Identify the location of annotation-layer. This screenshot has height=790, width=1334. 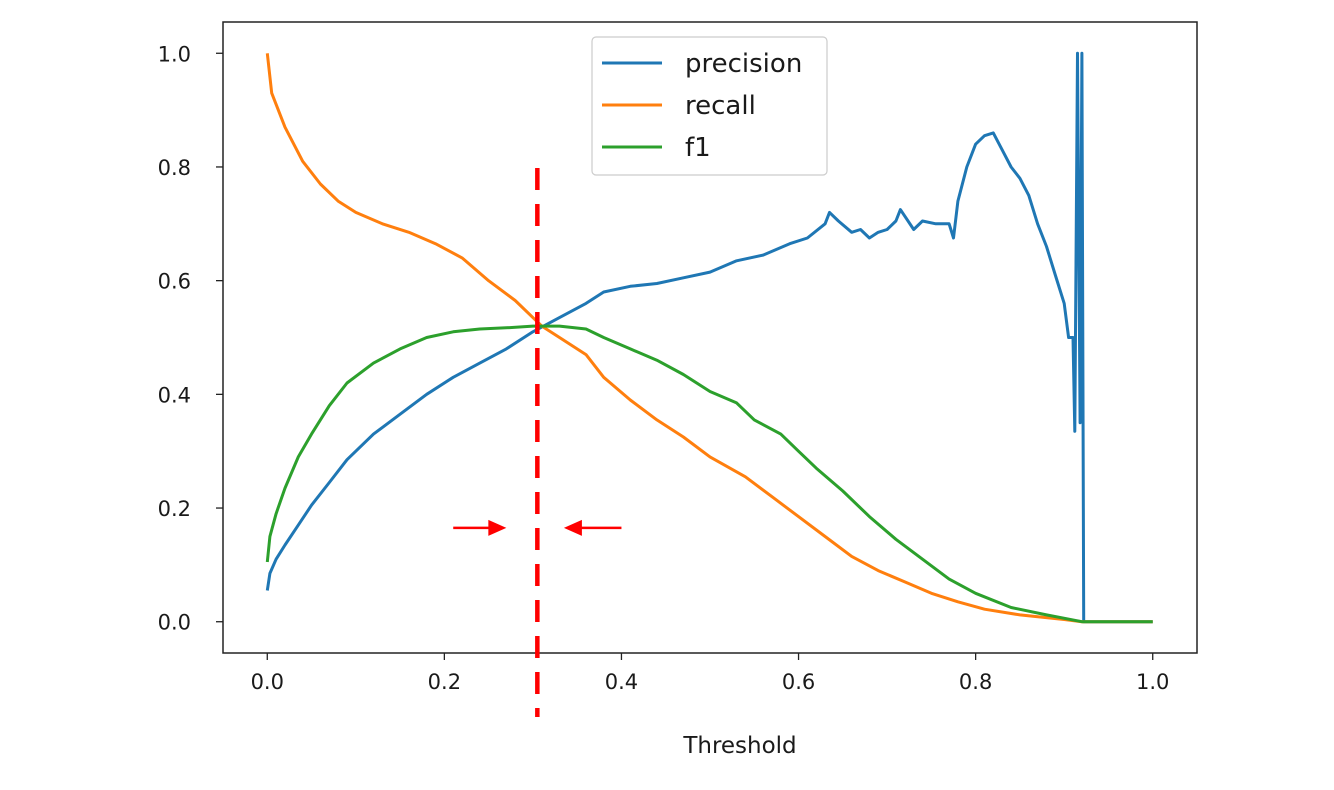
(537, 442).